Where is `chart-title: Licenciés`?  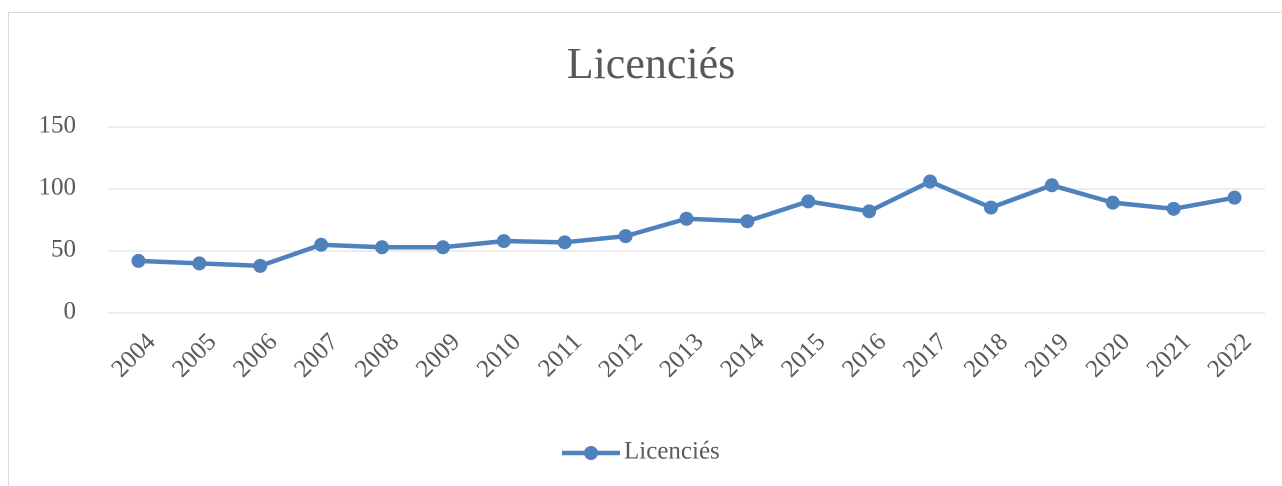 chart-title: Licenciés is located at coordinates (651, 63).